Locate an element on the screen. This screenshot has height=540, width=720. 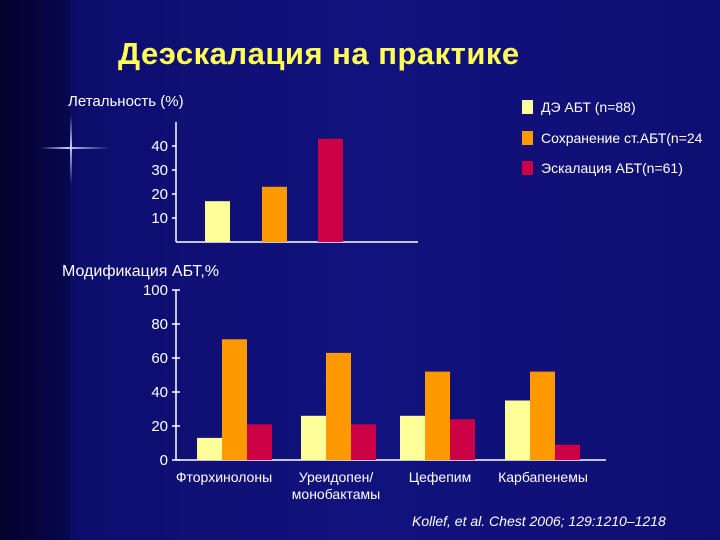
modification-y-tick-label: 20 is located at coordinates (159, 426).